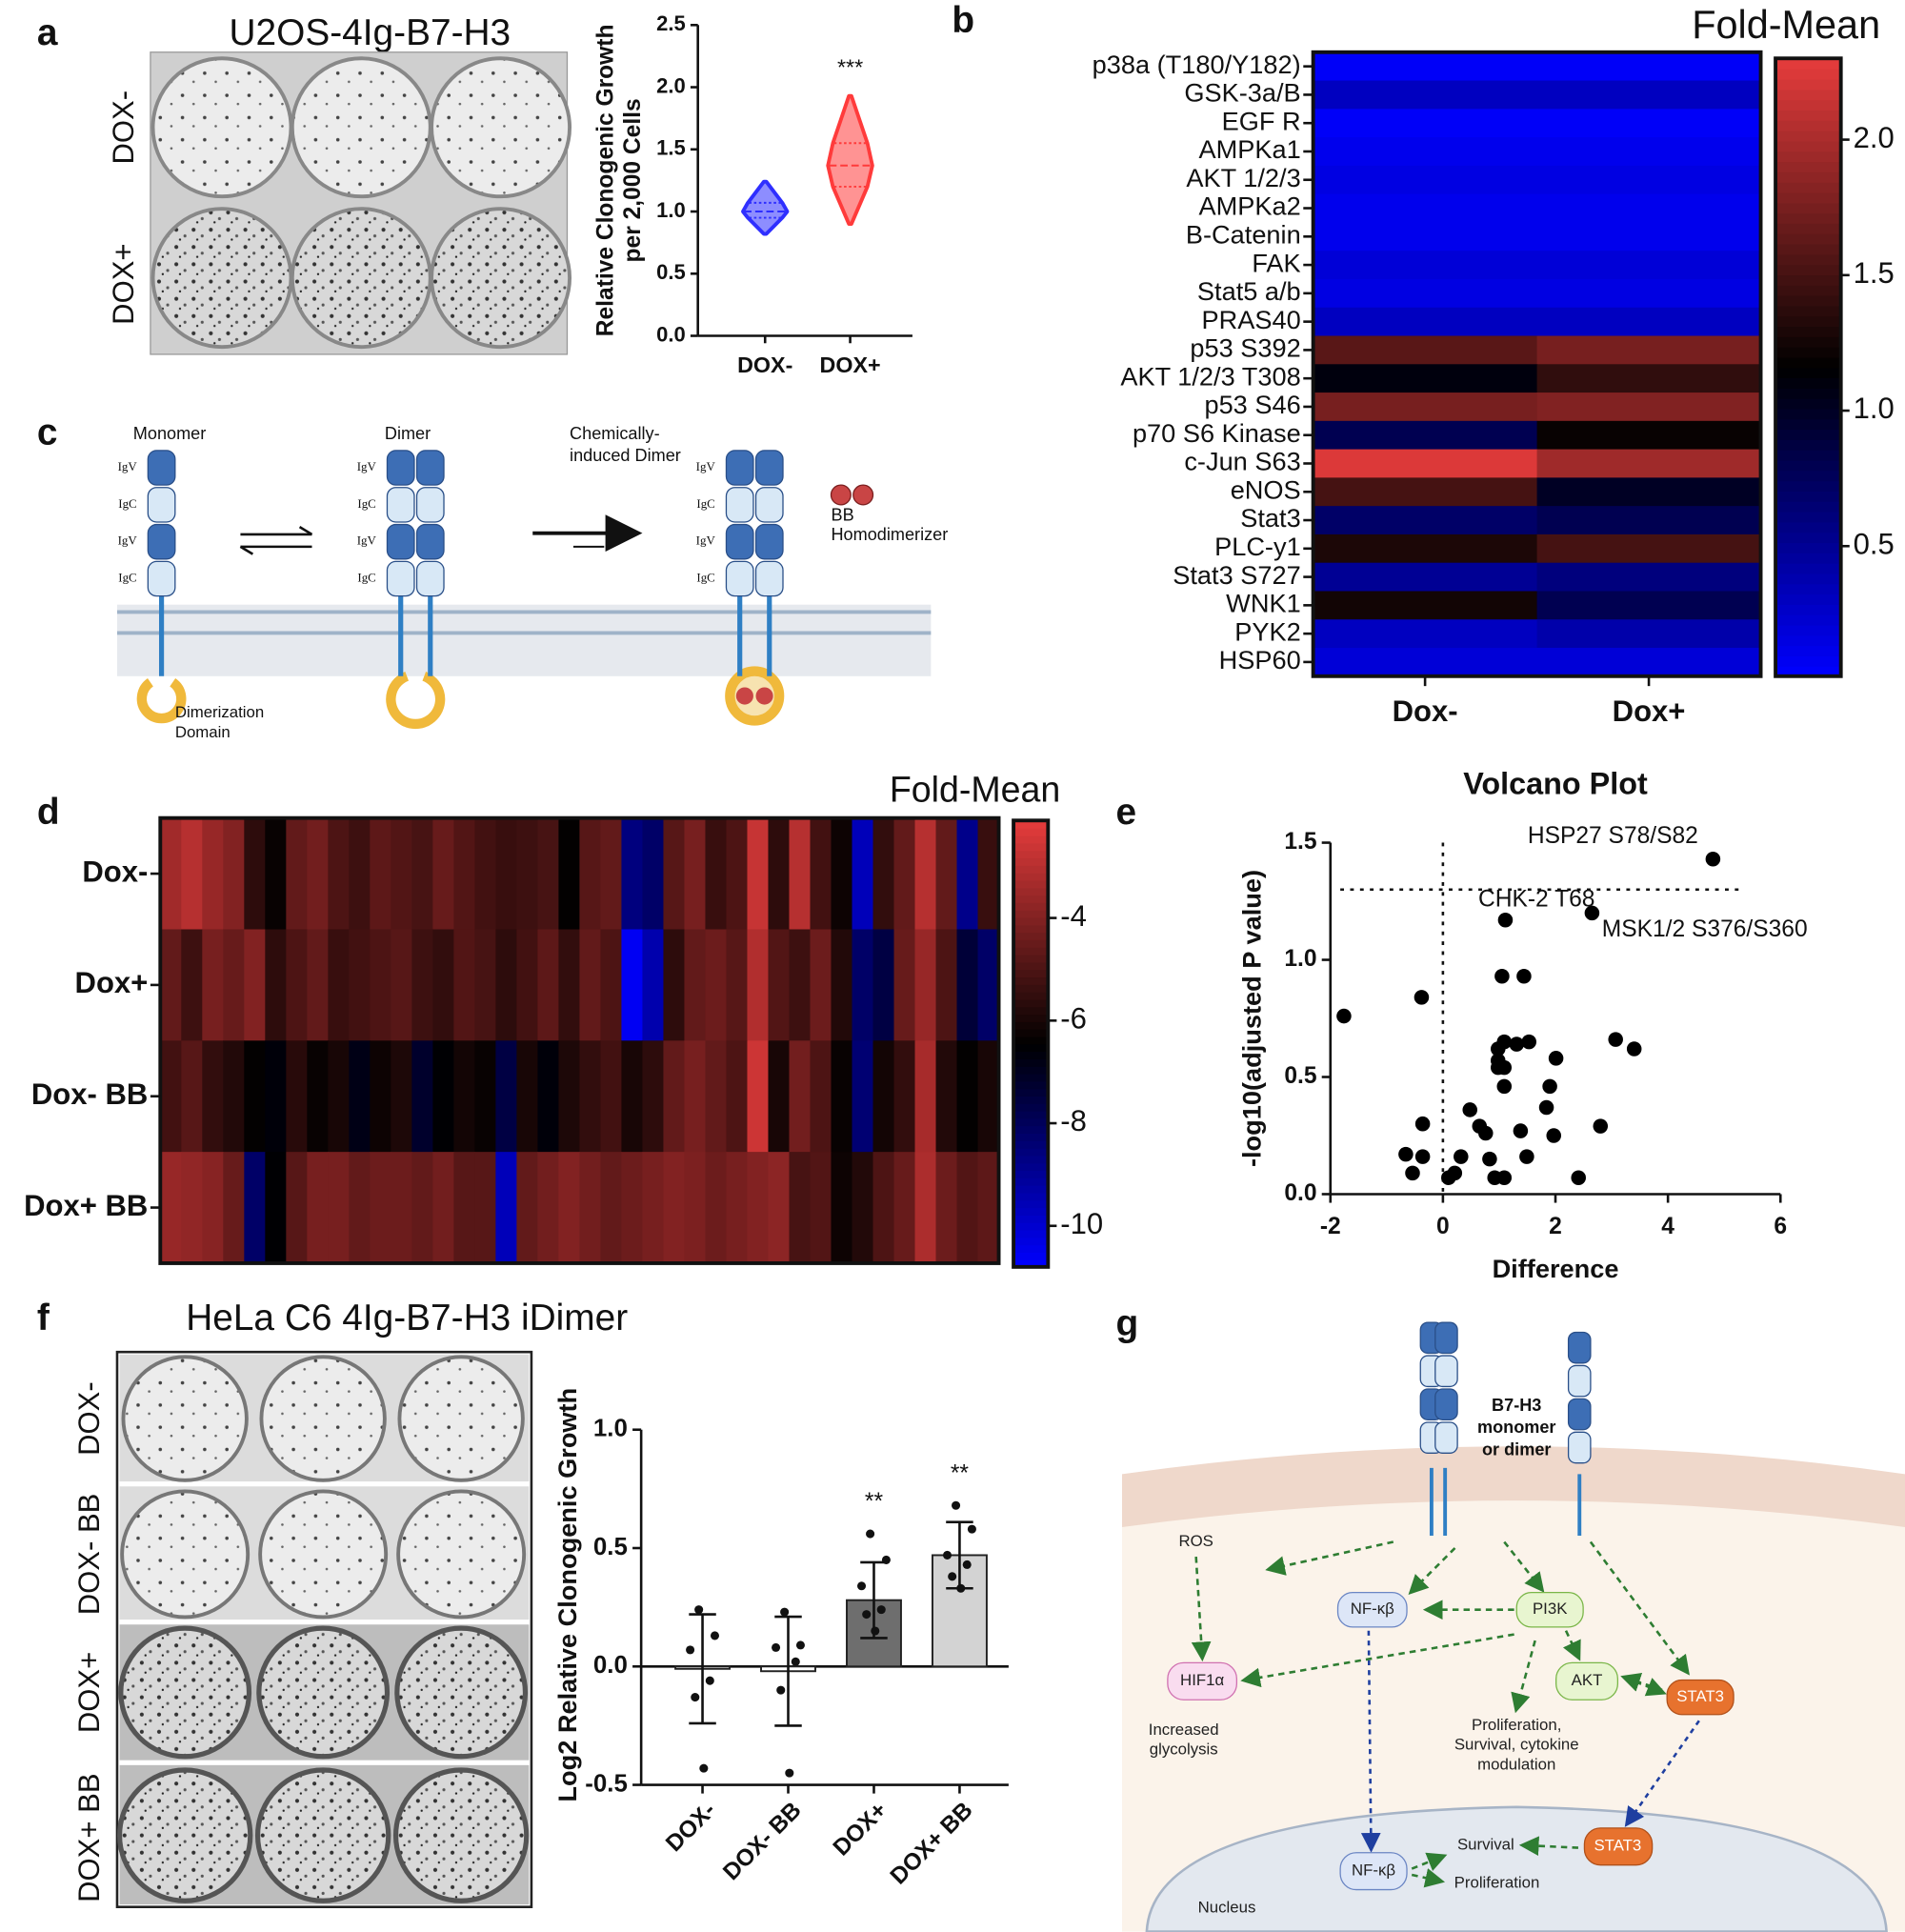 Image resolution: width=1905 pixels, height=1932 pixels. I want to click on y-tick-label: 1.0, so click(610, 1429).